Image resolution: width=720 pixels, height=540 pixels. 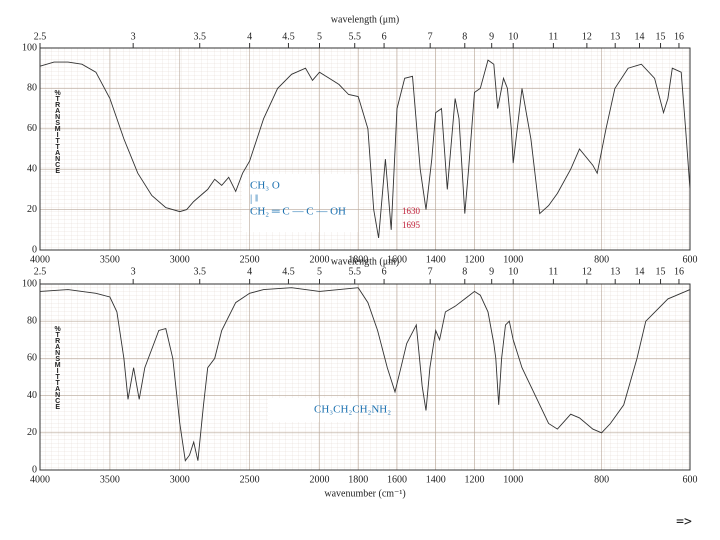 What do you see at coordinates (254, 199) in the screenshot?
I see `structure-formula: | ‖` at bounding box center [254, 199].